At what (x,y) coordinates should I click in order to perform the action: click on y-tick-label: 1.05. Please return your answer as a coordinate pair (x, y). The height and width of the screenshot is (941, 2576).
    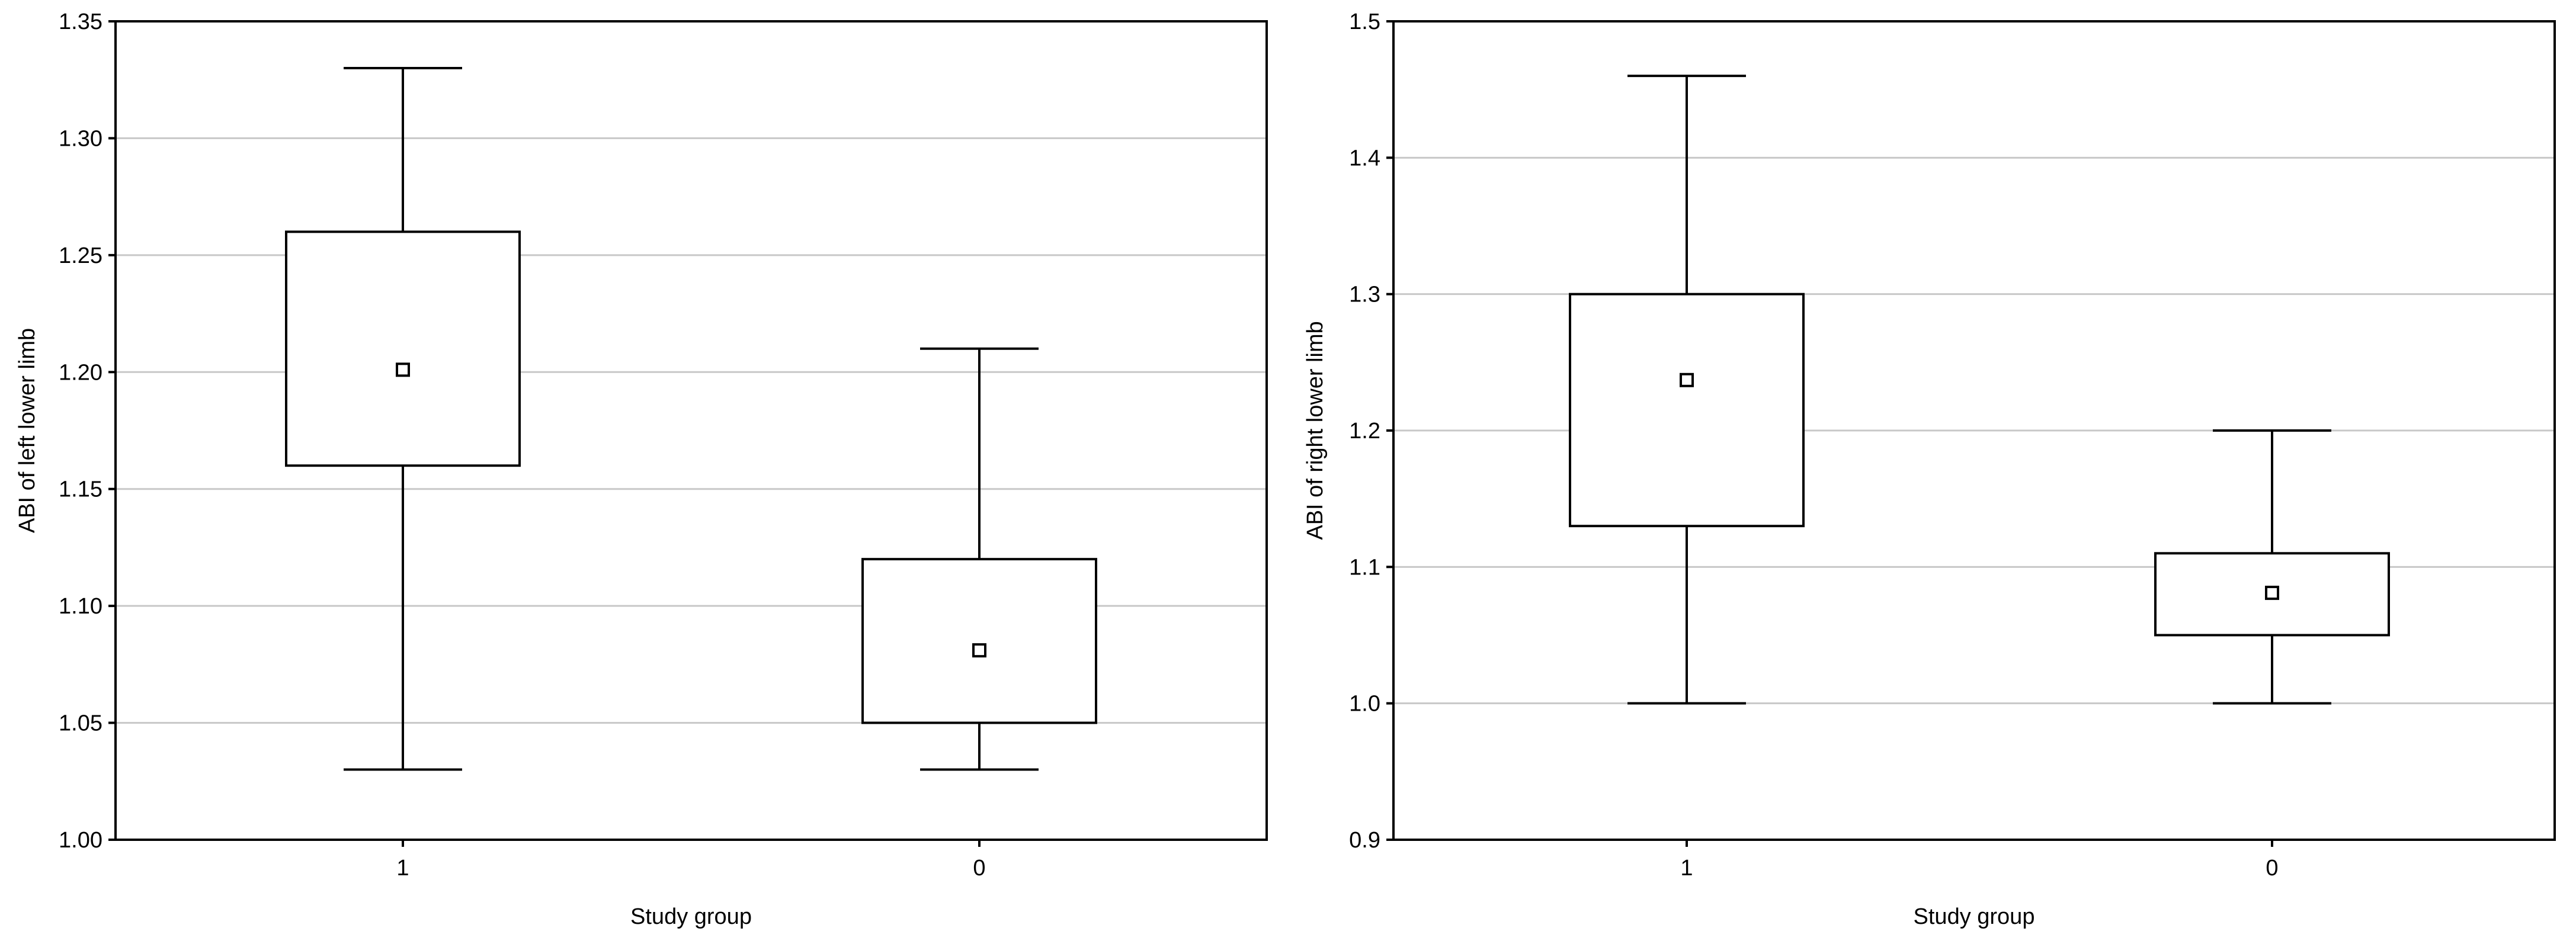
    Looking at the image, I should click on (80, 723).